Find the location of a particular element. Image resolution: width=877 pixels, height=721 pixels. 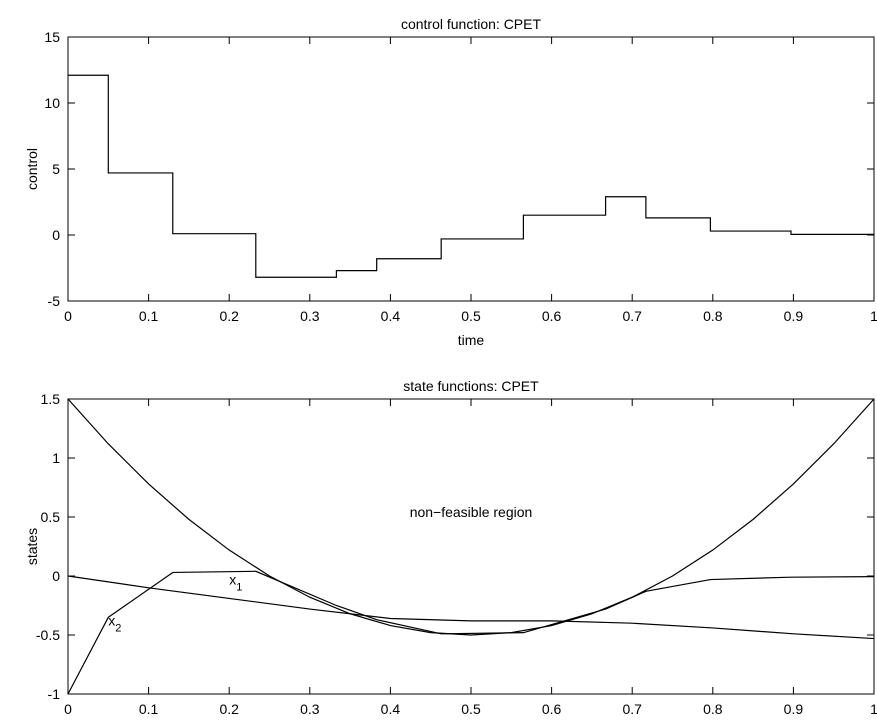

y-tick-label: 15 is located at coordinates (52, 37).